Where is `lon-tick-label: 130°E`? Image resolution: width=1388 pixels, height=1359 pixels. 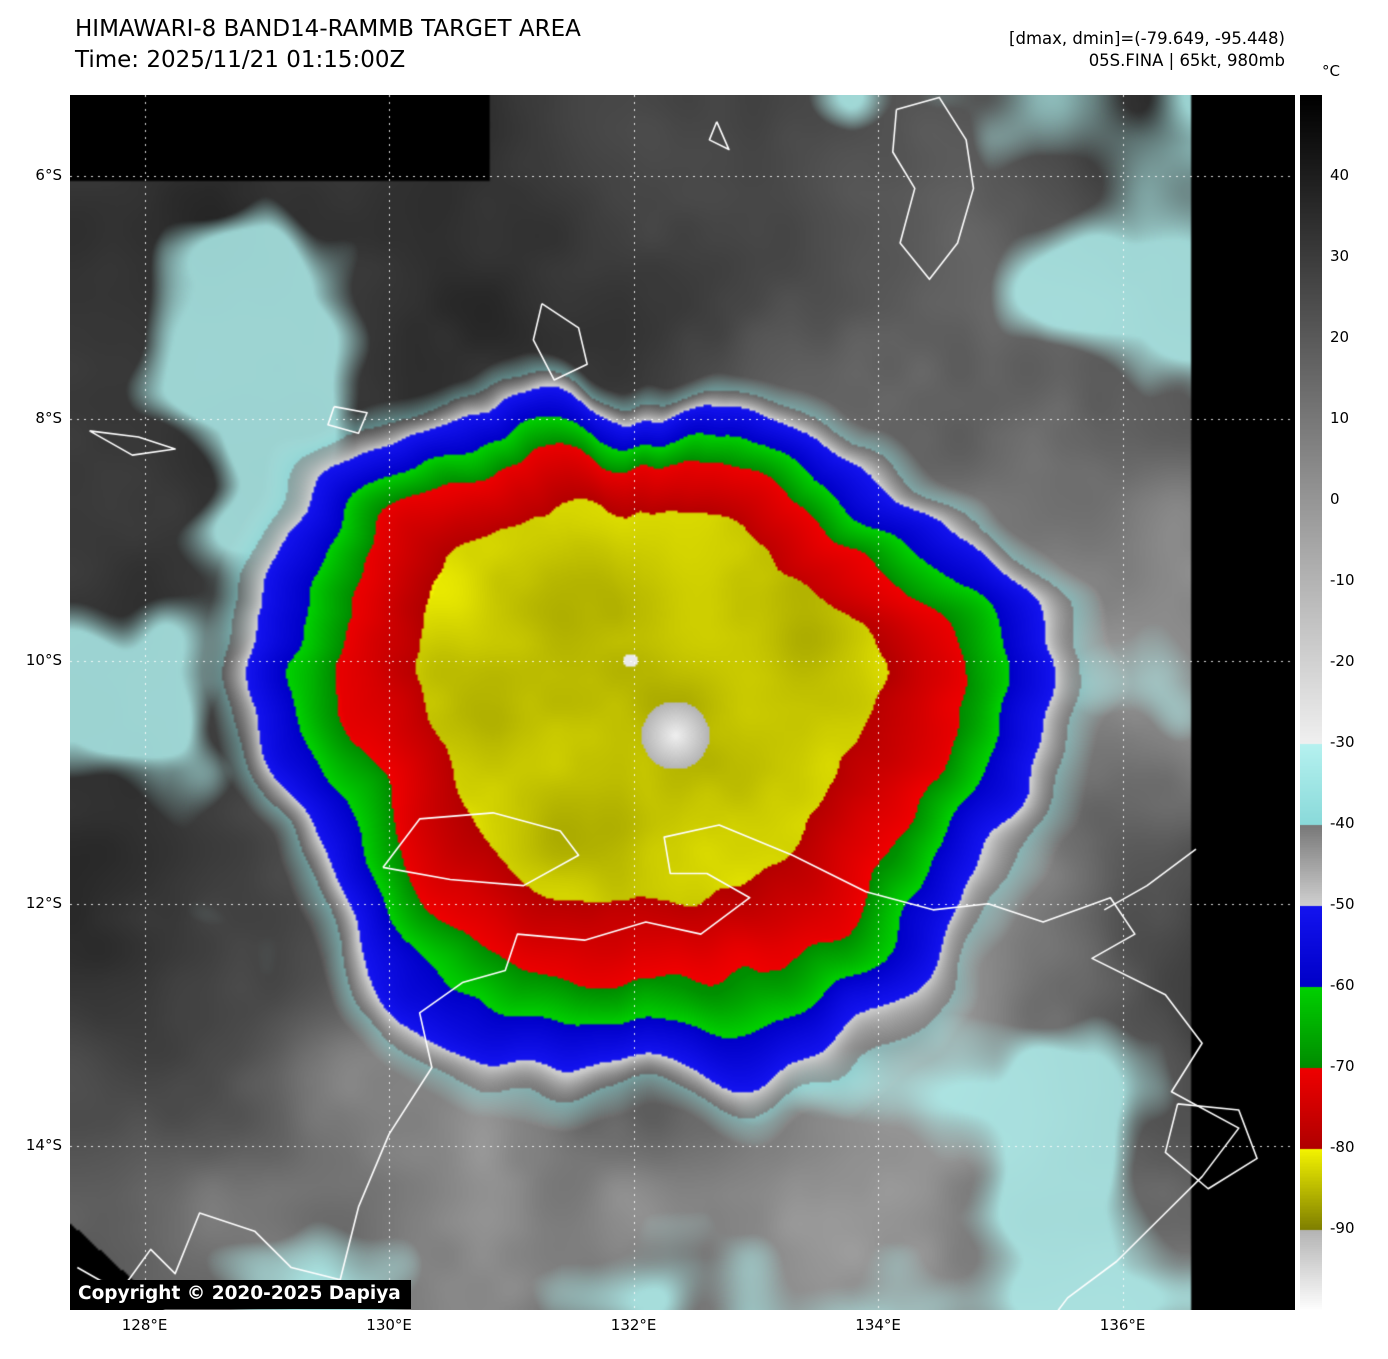
lon-tick-label: 130°E is located at coordinates (389, 1325).